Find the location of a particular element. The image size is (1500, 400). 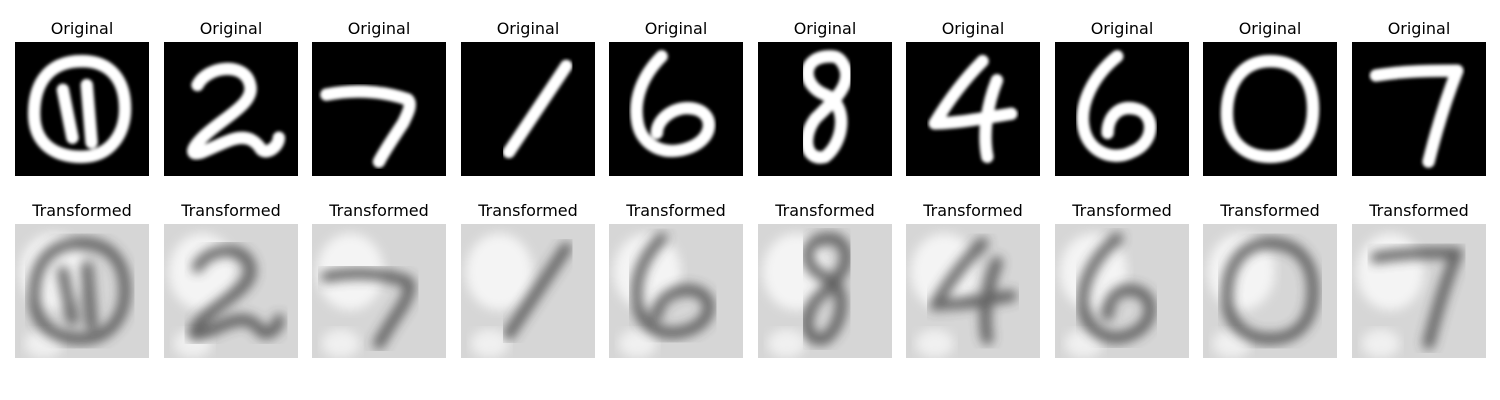

transformed-title-6: Transformed is located at coordinates (825, 210).